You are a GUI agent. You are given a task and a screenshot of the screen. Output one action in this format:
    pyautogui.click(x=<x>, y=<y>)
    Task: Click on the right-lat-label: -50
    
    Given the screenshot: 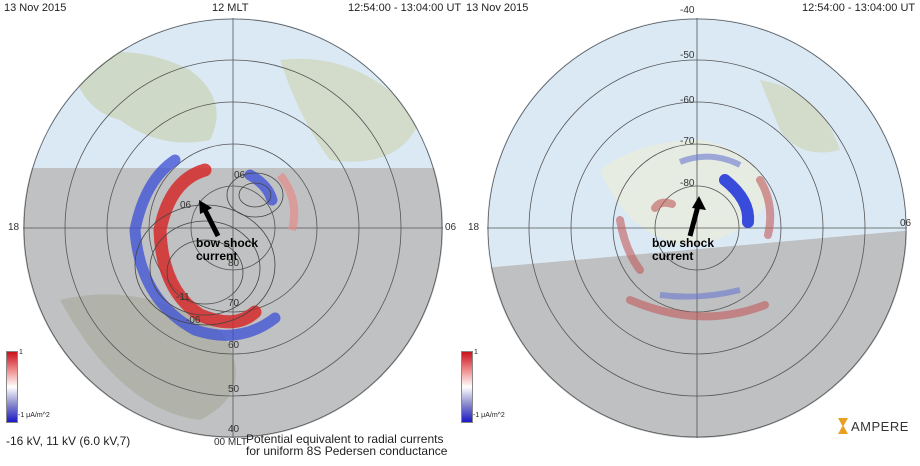 What is the action you would take?
    pyautogui.click(x=687, y=55)
    